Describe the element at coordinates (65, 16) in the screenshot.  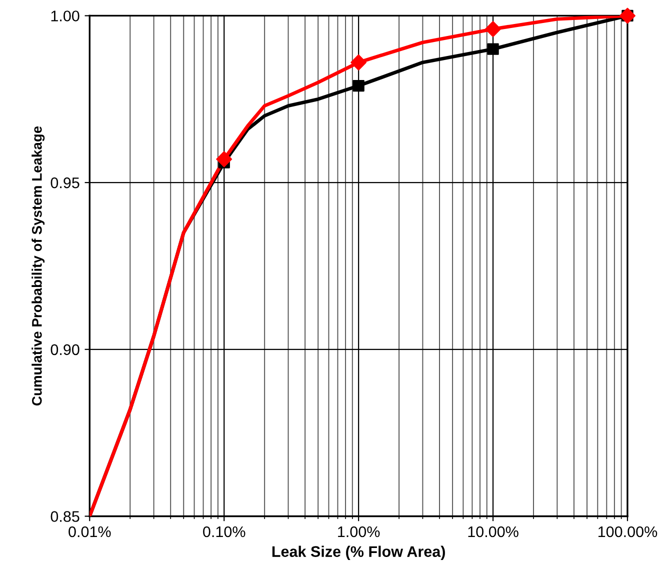
I see `y-tick-label: 1.00` at that location.